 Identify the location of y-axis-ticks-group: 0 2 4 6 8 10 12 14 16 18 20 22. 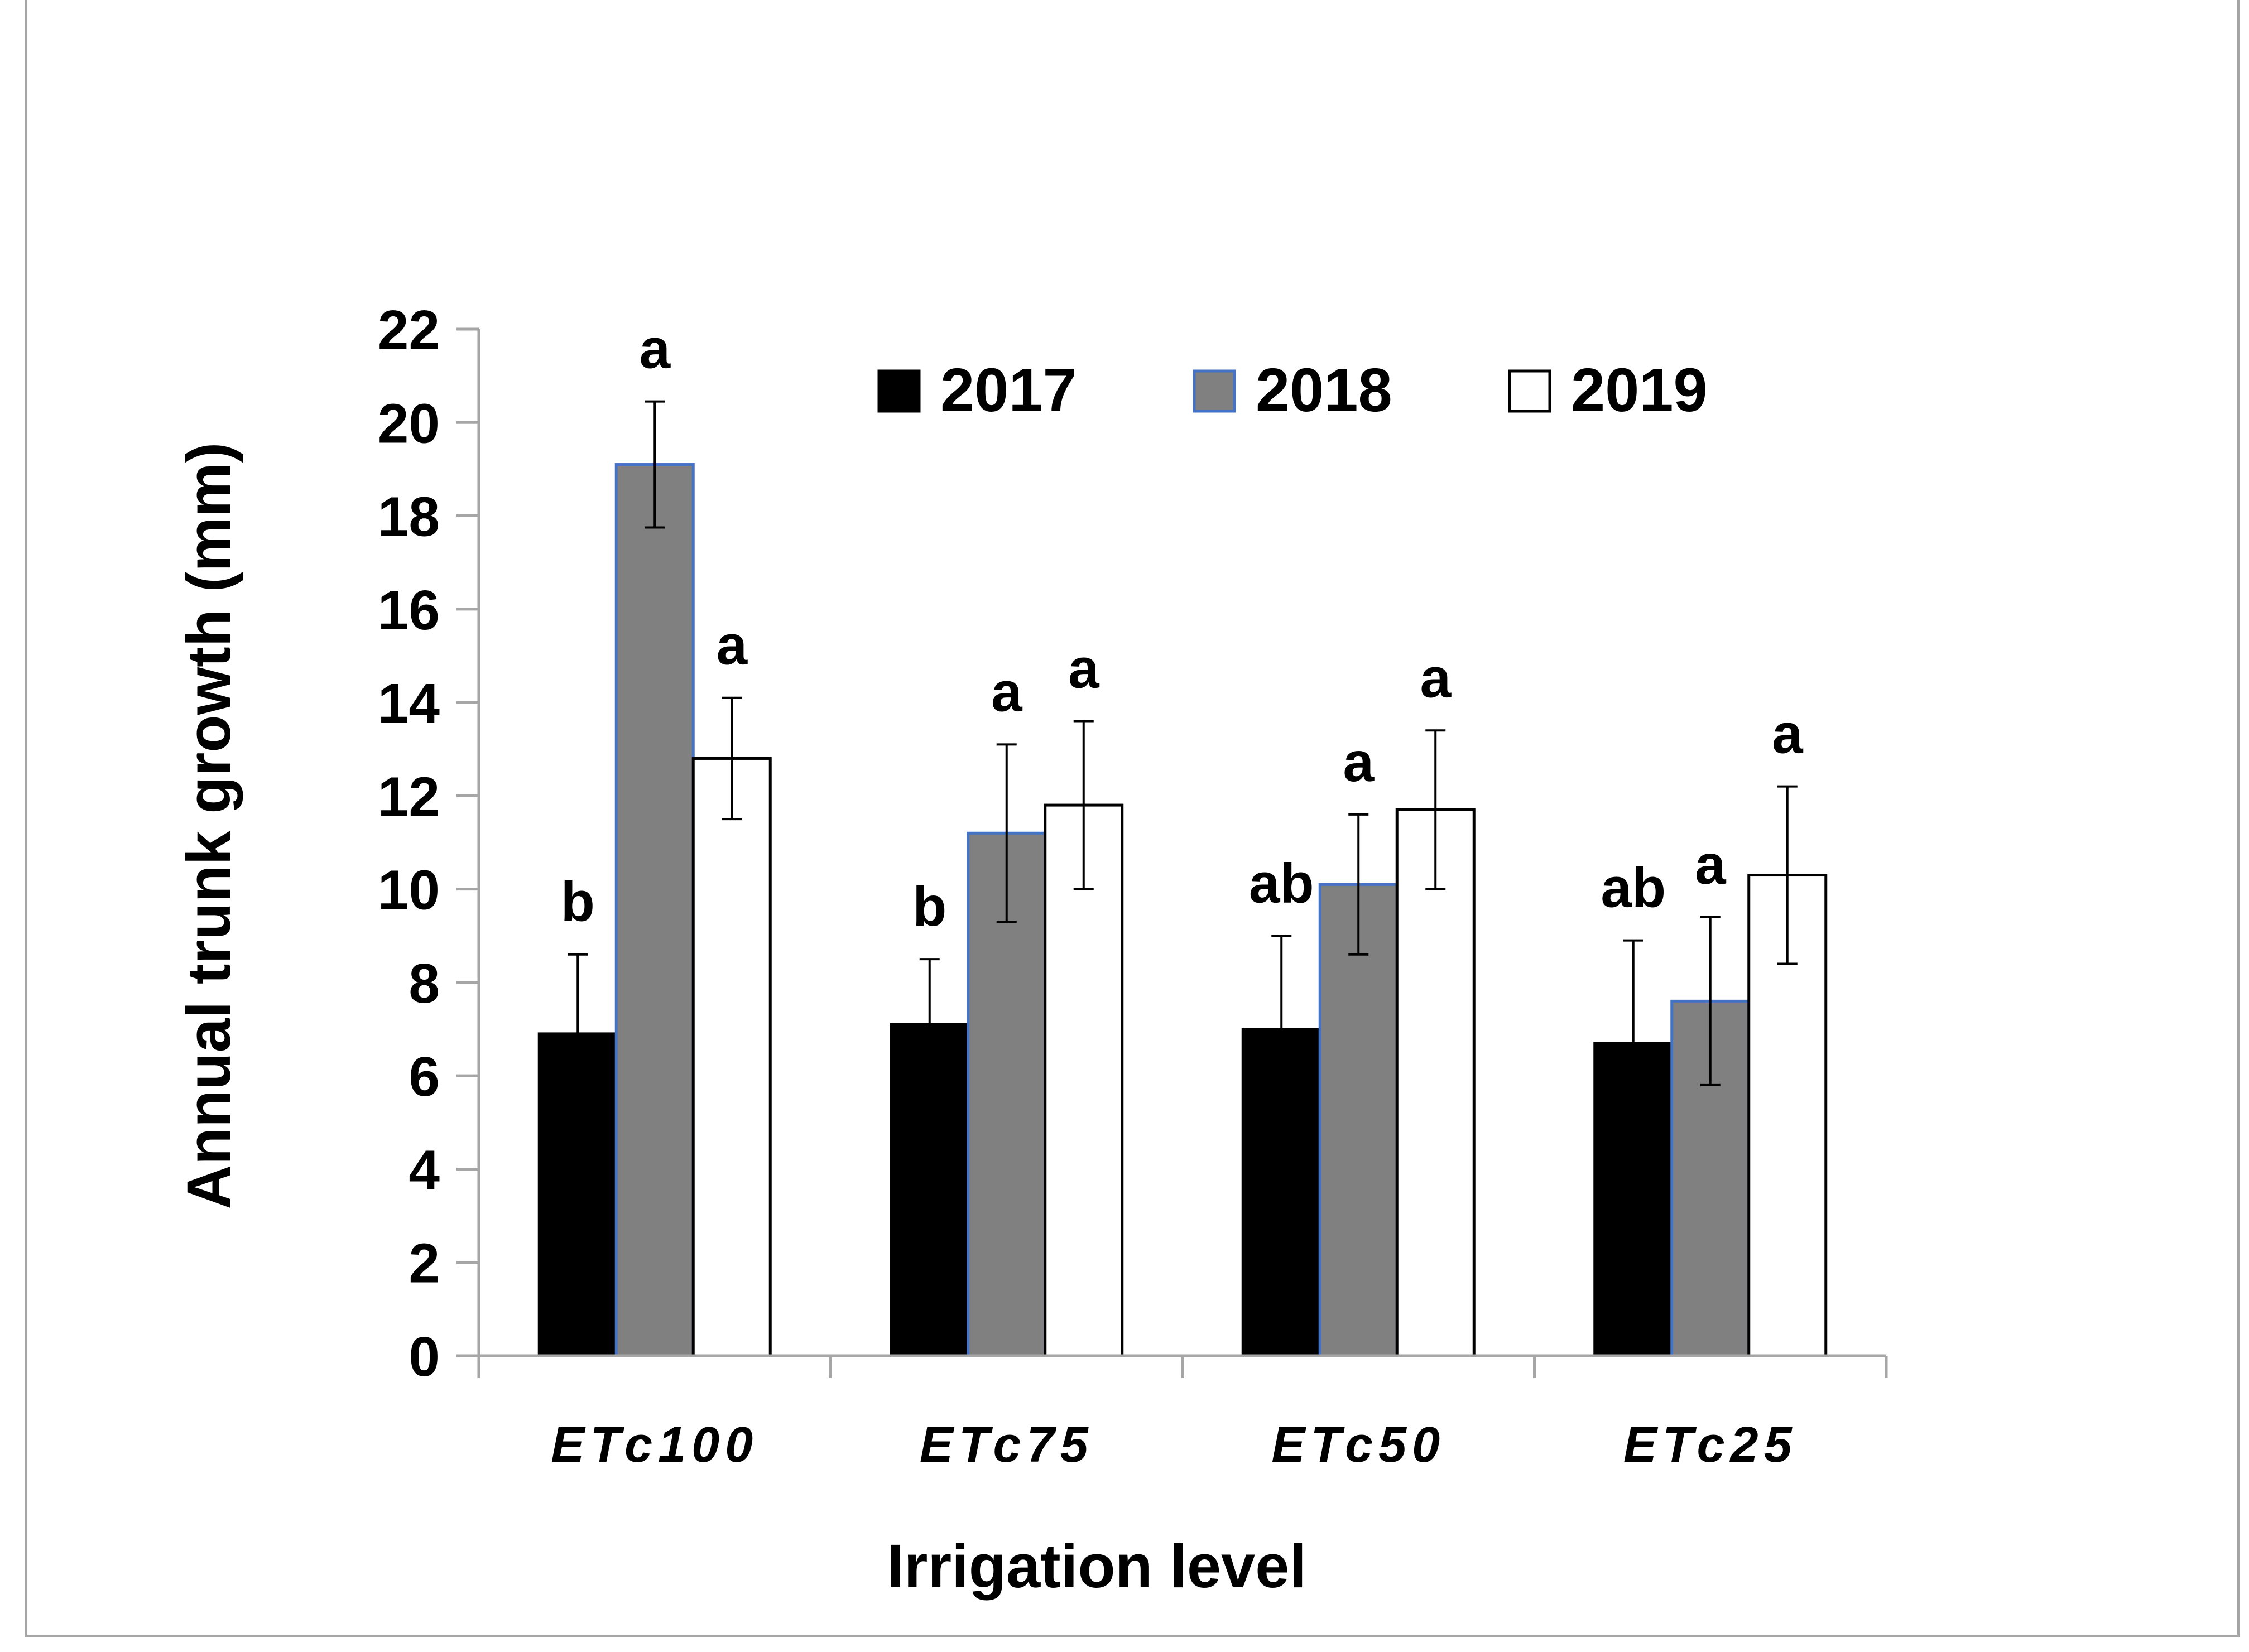
(429, 844).